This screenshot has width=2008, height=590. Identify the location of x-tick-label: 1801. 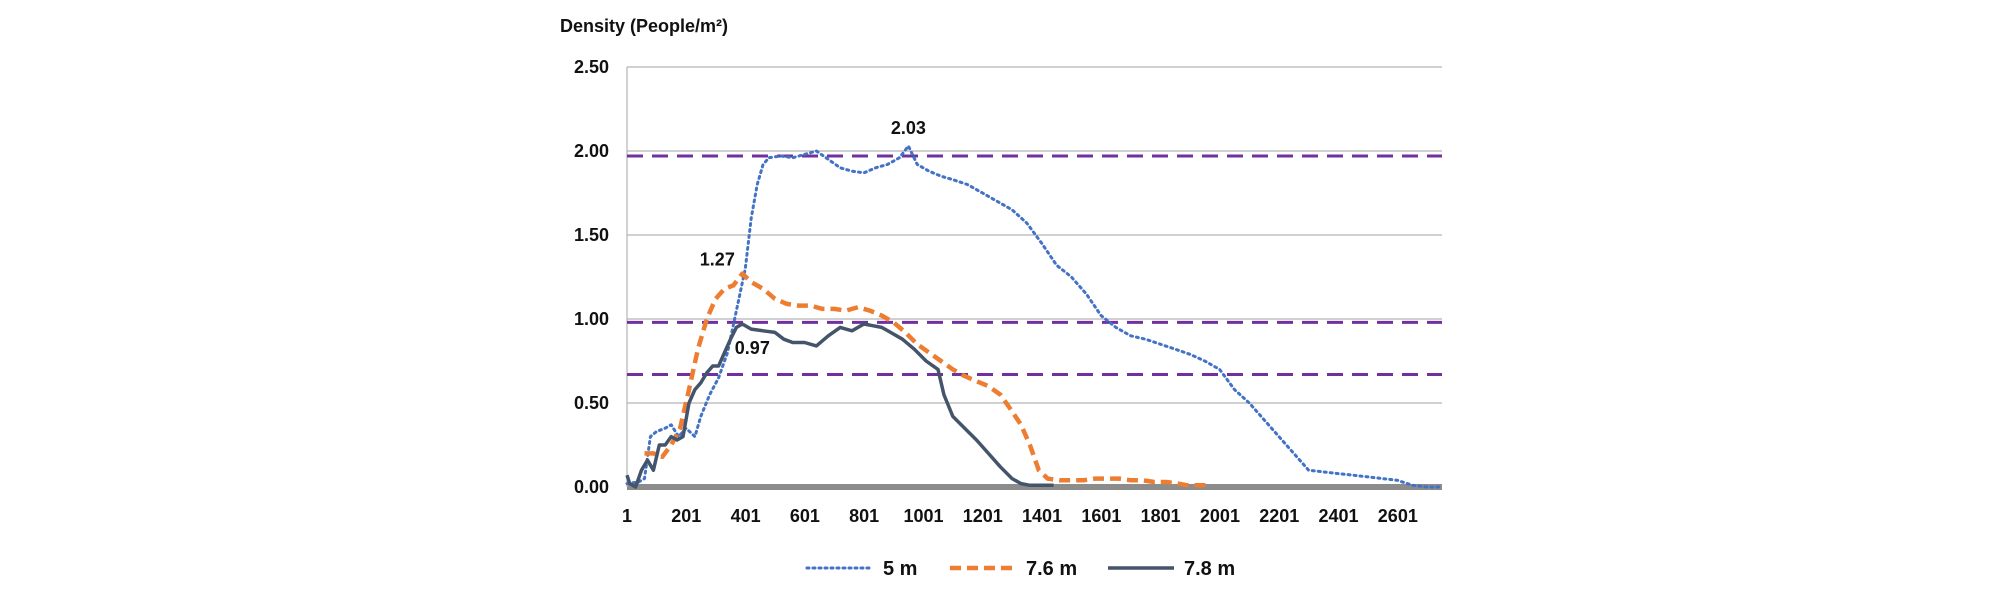
(1161, 516).